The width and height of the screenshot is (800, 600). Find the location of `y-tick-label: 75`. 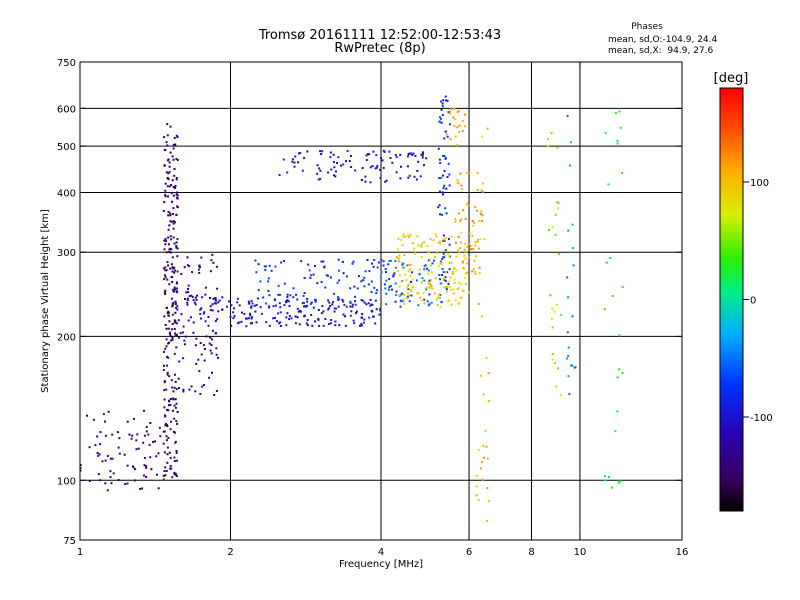

y-tick-label: 75 is located at coordinates (69, 541).